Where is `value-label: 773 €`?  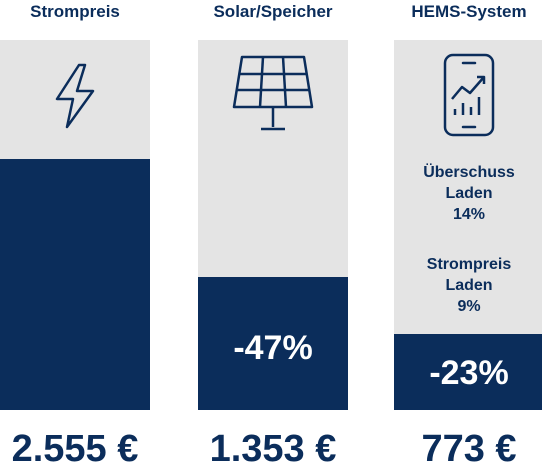
value-label: 773 € is located at coordinates (469, 449).